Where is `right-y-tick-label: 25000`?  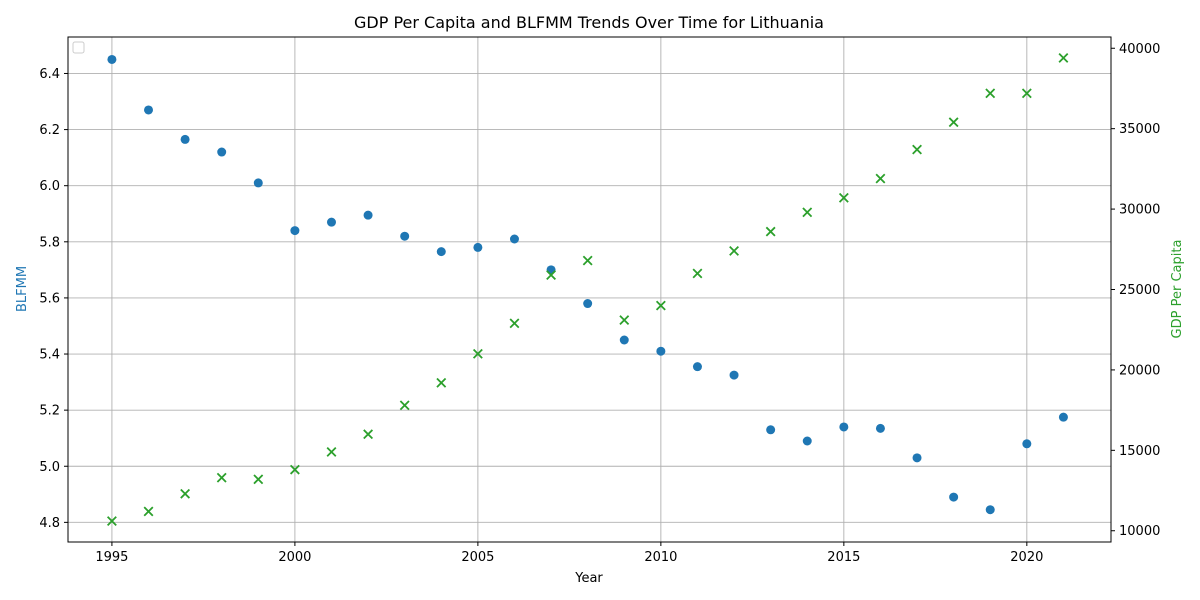 right-y-tick-label: 25000 is located at coordinates (1139, 290).